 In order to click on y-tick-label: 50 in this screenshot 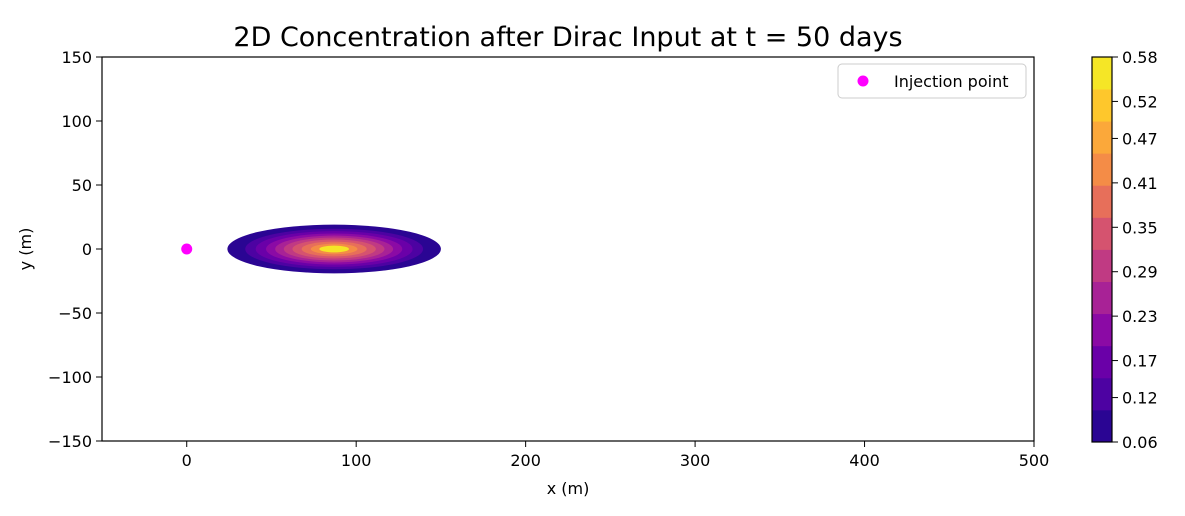, I will do `click(82, 185)`.